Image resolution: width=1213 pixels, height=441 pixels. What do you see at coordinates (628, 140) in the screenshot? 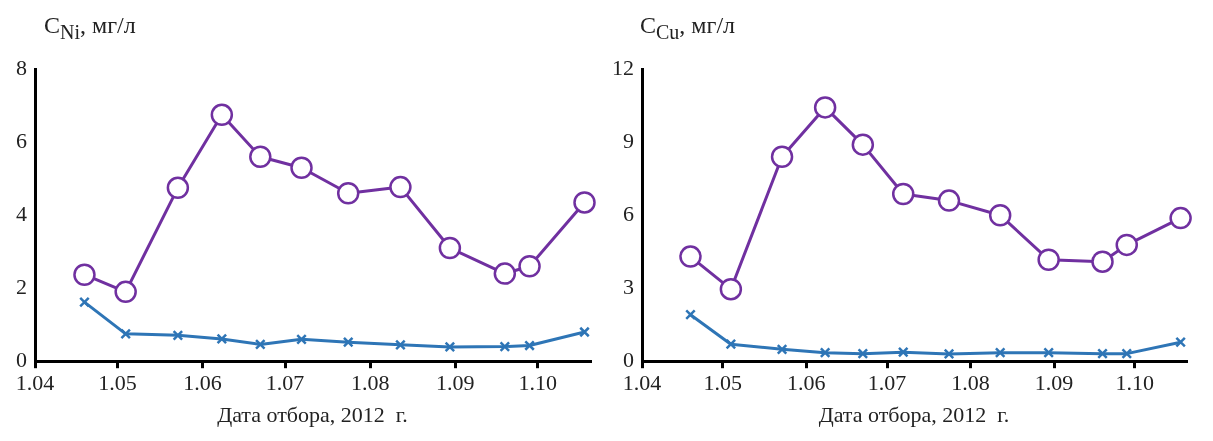
I see `y-tick-label: 9` at bounding box center [628, 140].